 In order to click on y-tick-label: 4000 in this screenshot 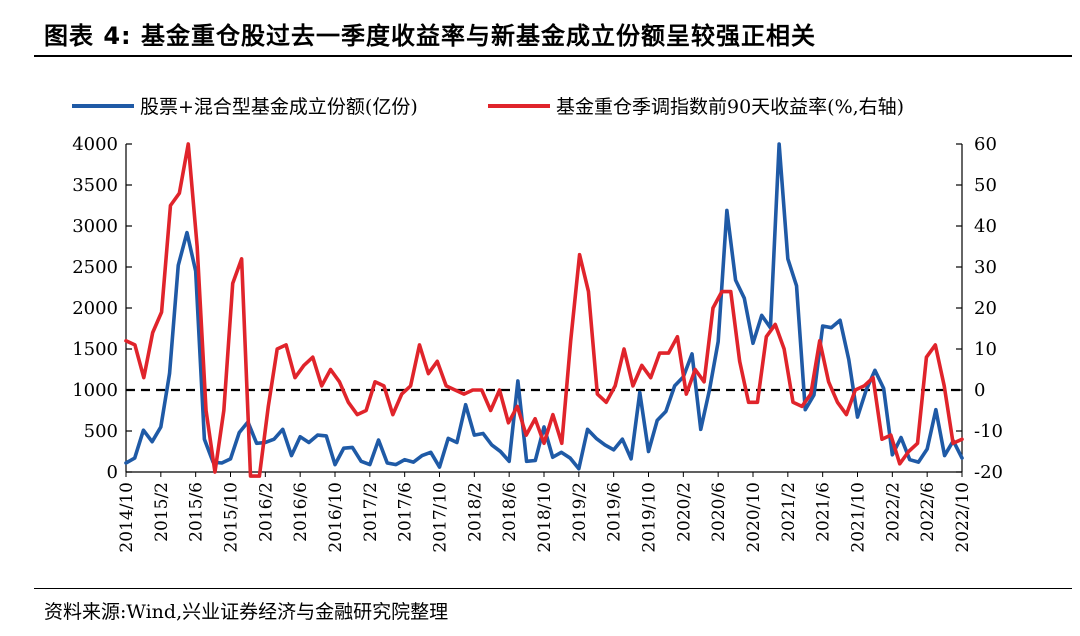, I will do `click(95, 144)`.